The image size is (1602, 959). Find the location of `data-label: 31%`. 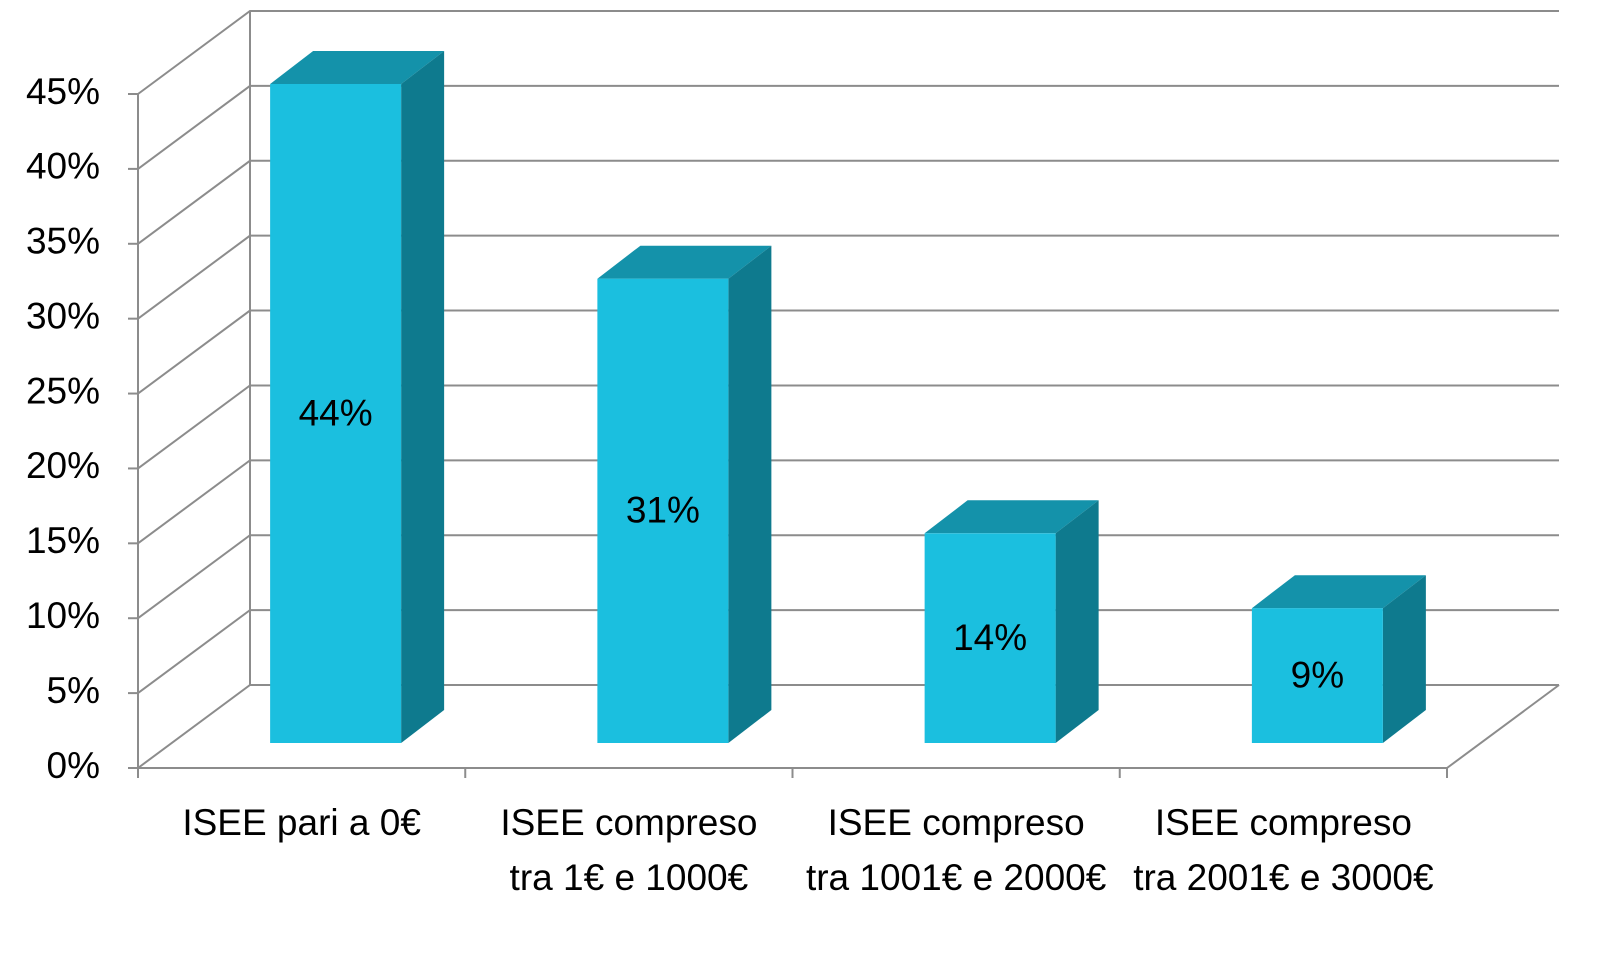

data-label: 31% is located at coordinates (663, 510).